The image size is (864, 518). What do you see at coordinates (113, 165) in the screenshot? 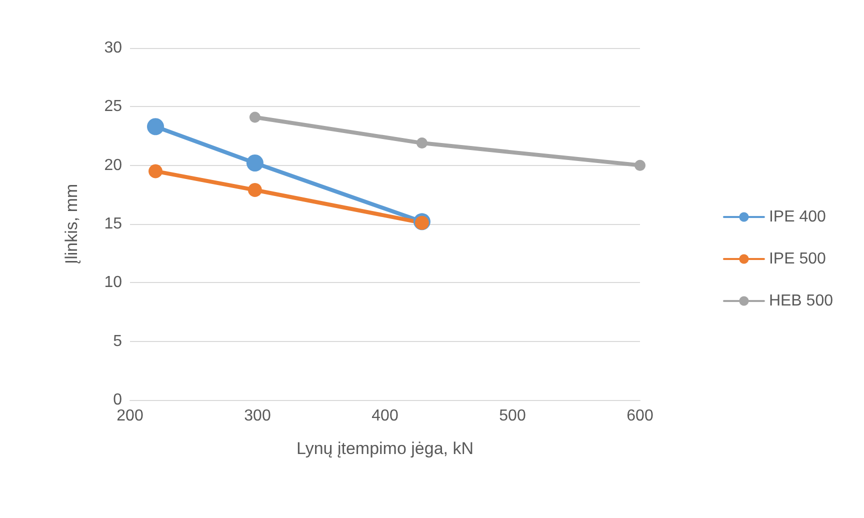
I see `y-tick-label: 20` at bounding box center [113, 165].